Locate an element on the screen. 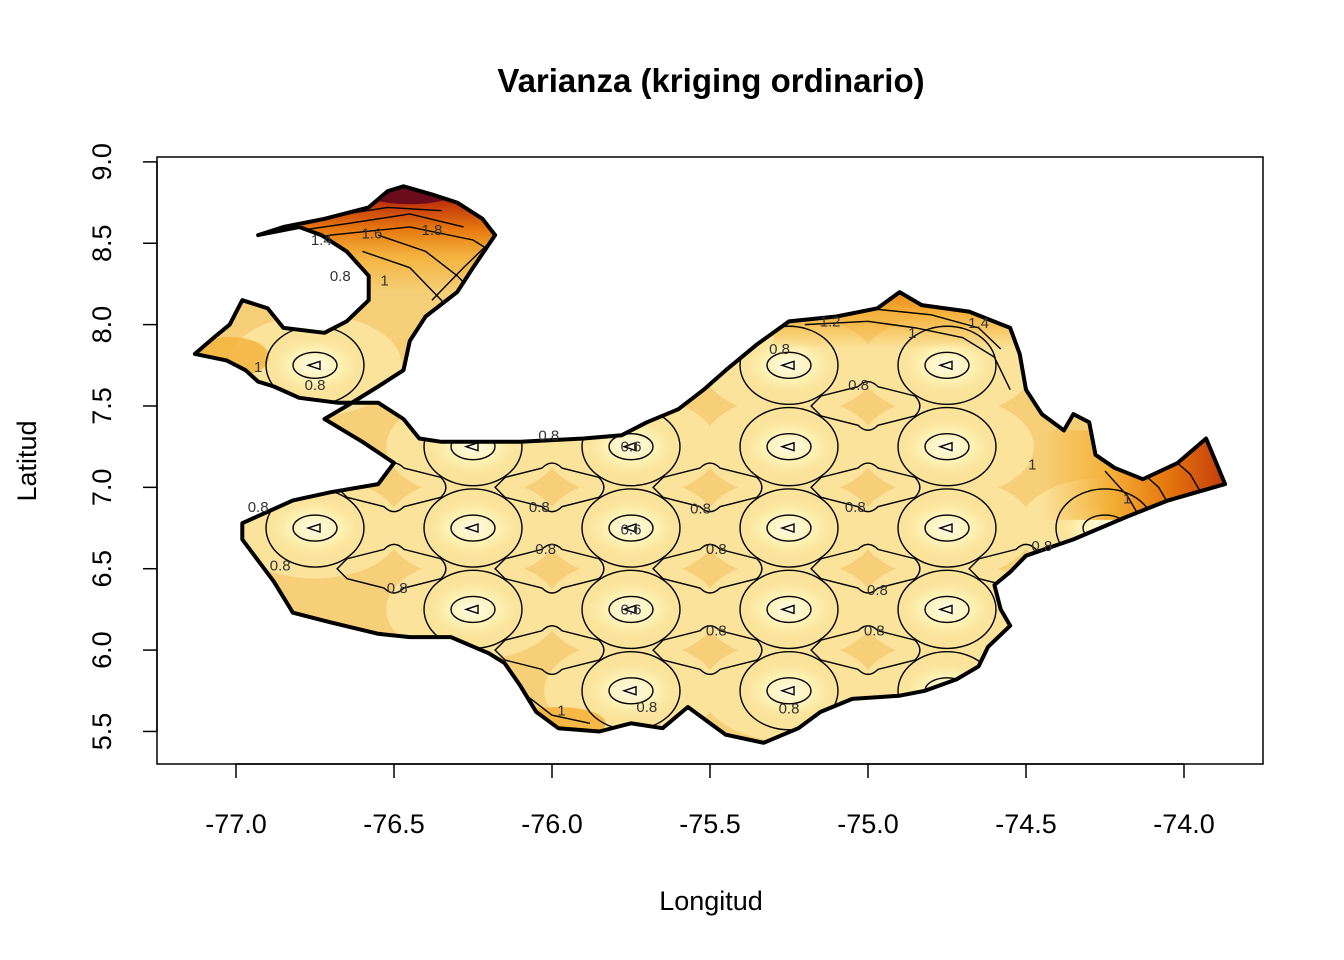 The width and height of the screenshot is (1344, 960). chart-title: Varianza (kriging ordinario) is located at coordinates (710, 80).